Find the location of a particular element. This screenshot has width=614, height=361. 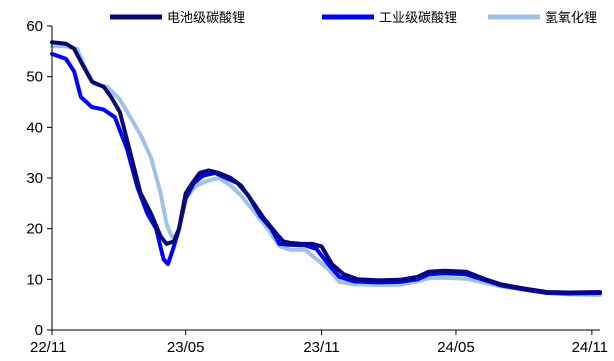

x-tick-label: 23/05 is located at coordinates (186, 347).